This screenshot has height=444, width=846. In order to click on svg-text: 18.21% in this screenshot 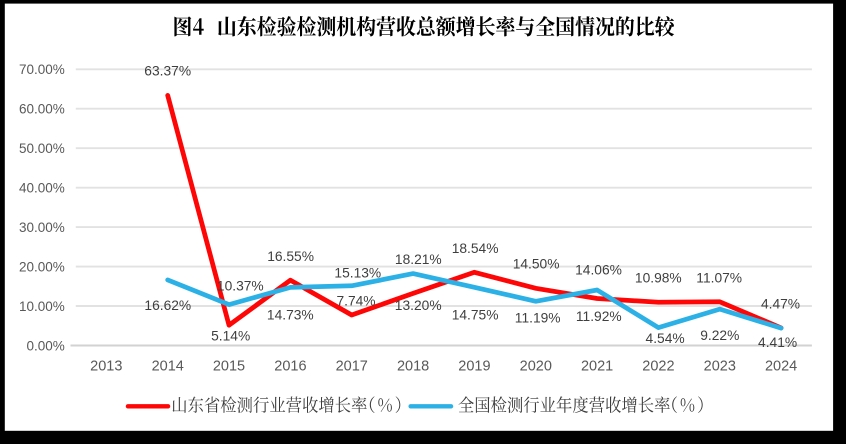, I will do `click(418, 259)`.